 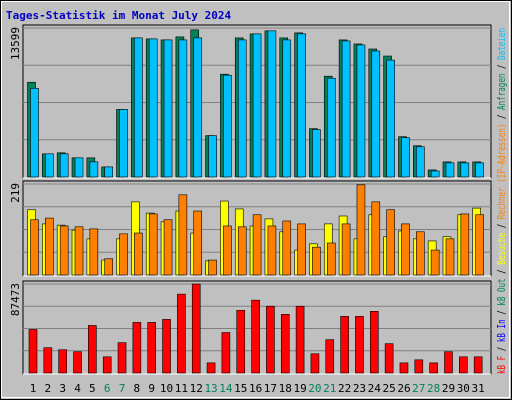 What do you see at coordinates (501, 291) in the screenshot?
I see `legend-entry: kB Out` at bounding box center [501, 291].